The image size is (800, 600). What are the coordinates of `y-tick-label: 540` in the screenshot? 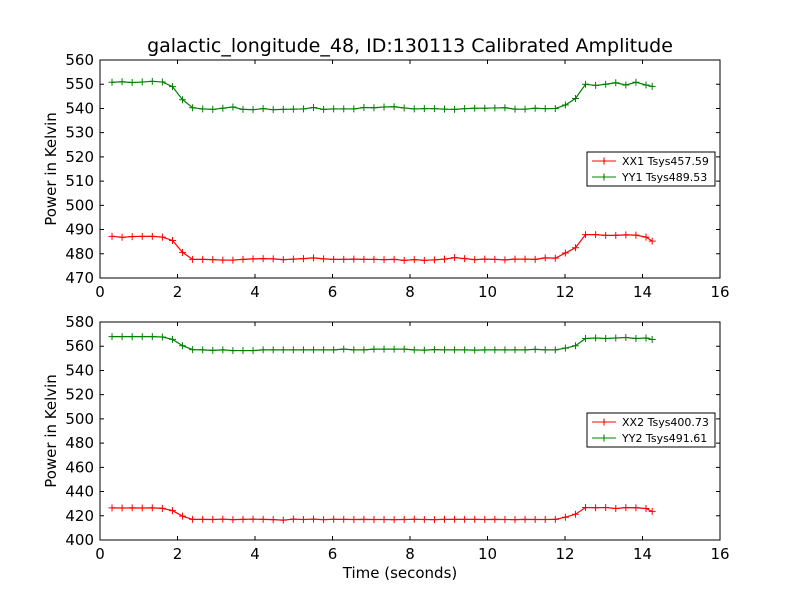 It's located at (79, 108).